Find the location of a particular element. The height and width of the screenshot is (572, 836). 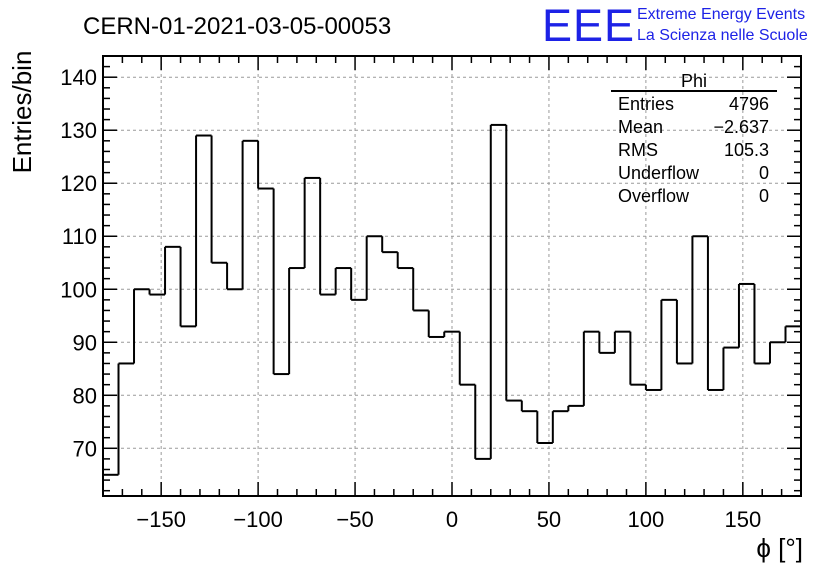

chart-title: CERN-01-2021-03-05-00053 is located at coordinates (237, 26).